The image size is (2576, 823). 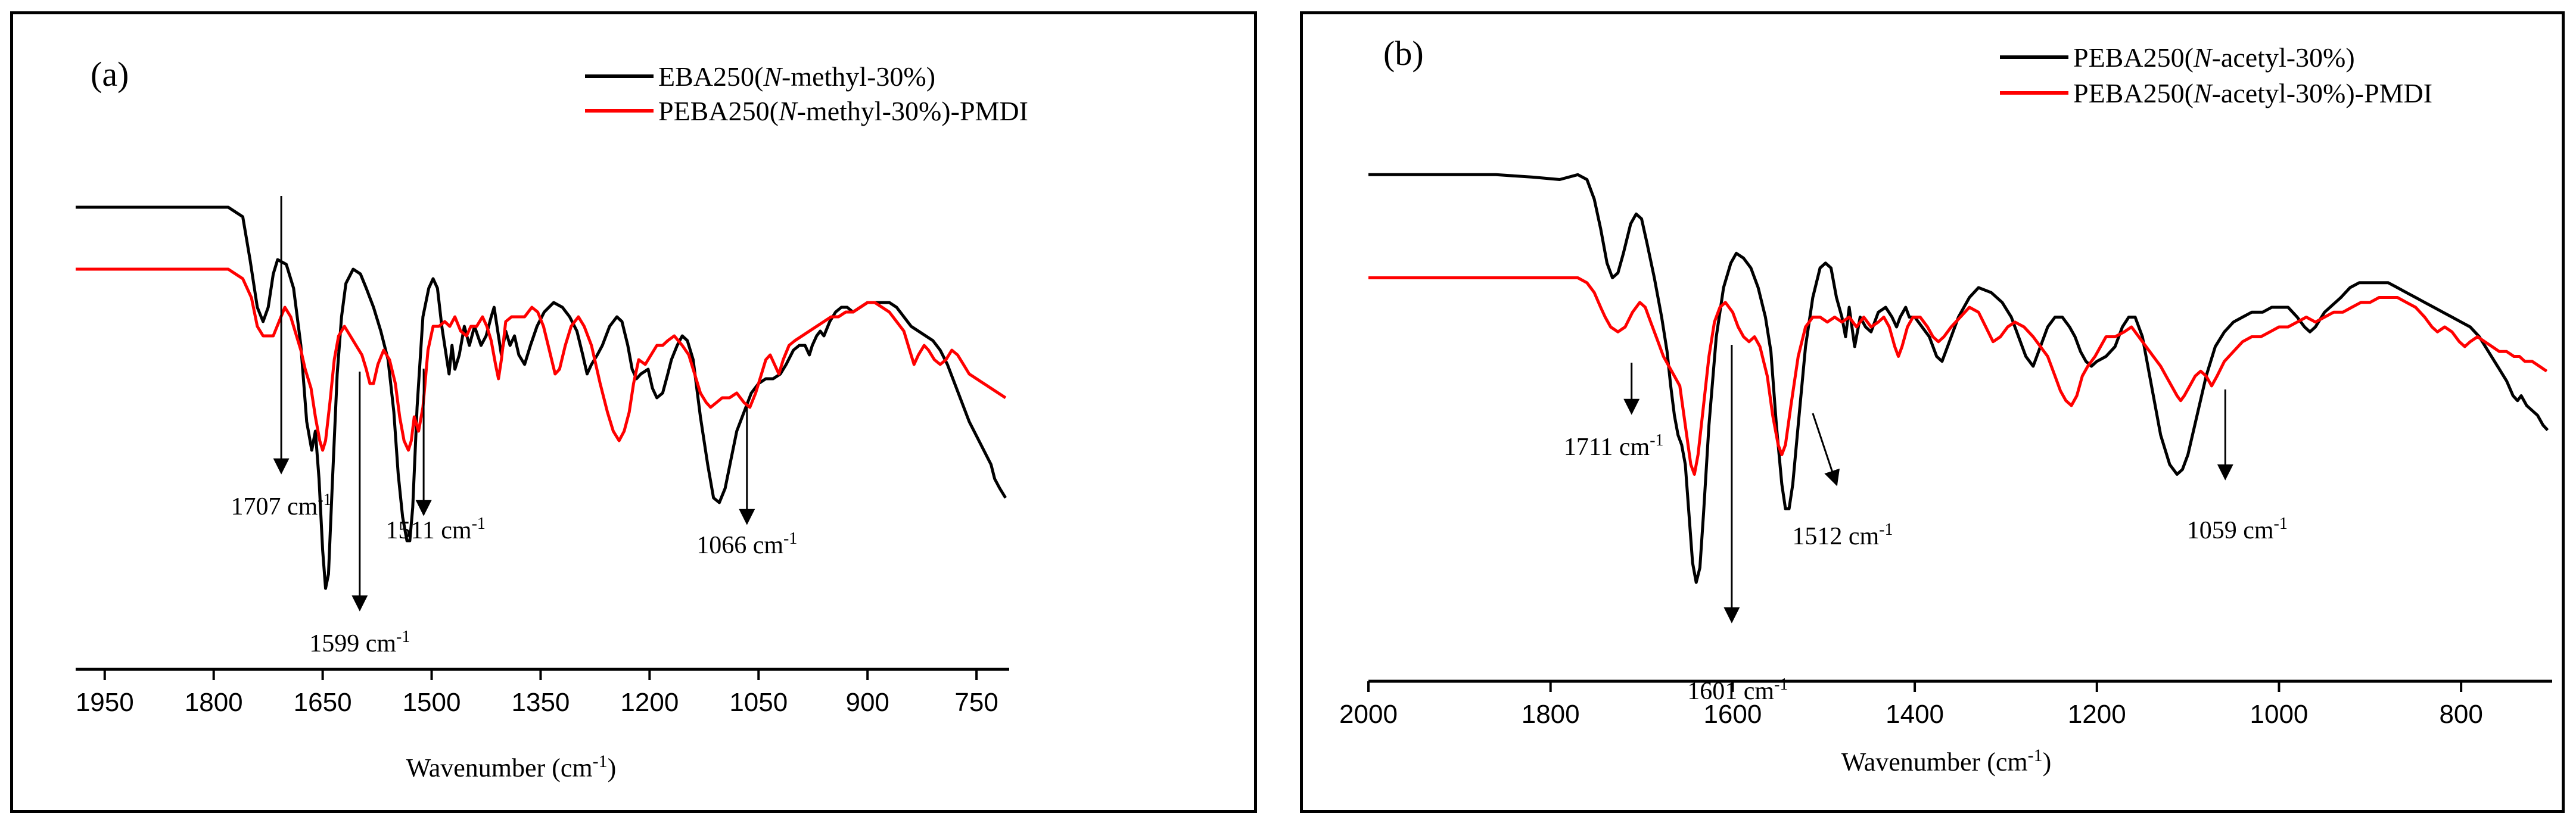 What do you see at coordinates (2279, 714) in the screenshot?
I see `x-tick-label-1000: 1000` at bounding box center [2279, 714].